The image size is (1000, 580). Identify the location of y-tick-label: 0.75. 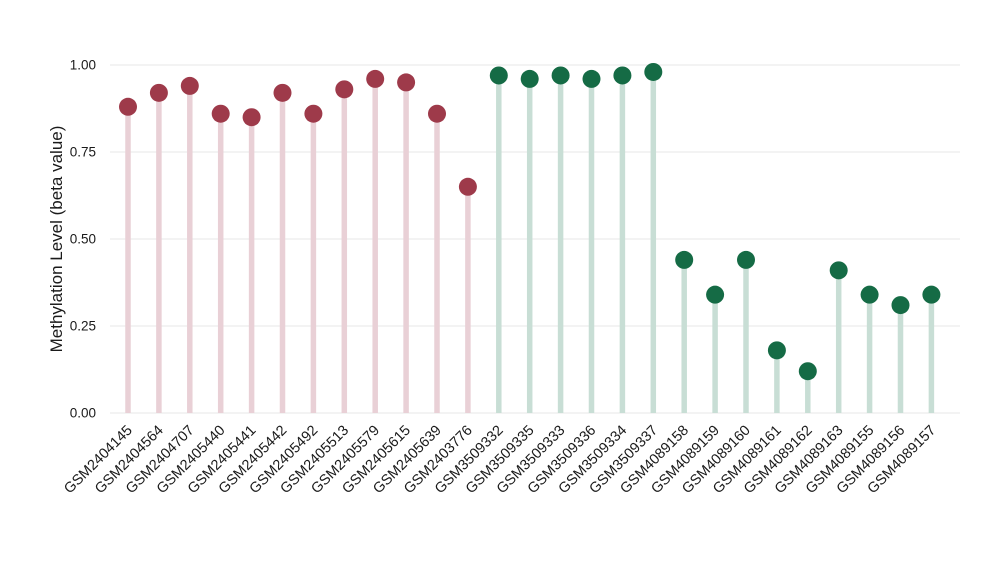
(83, 152).